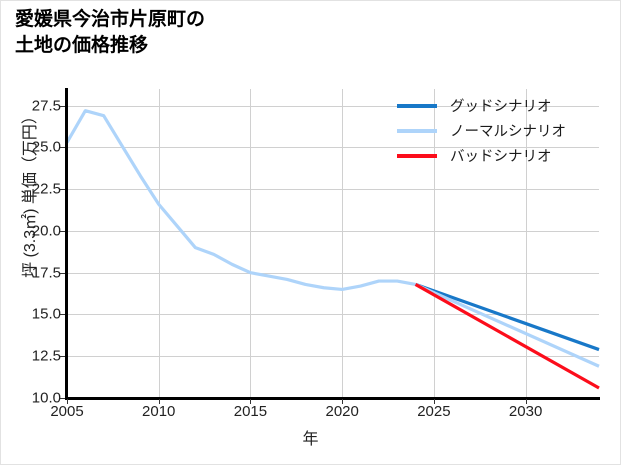 This screenshot has width=621, height=465. Describe the element at coordinates (46, 398) in the screenshot. I see `y-tick-label: 10.0` at that location.